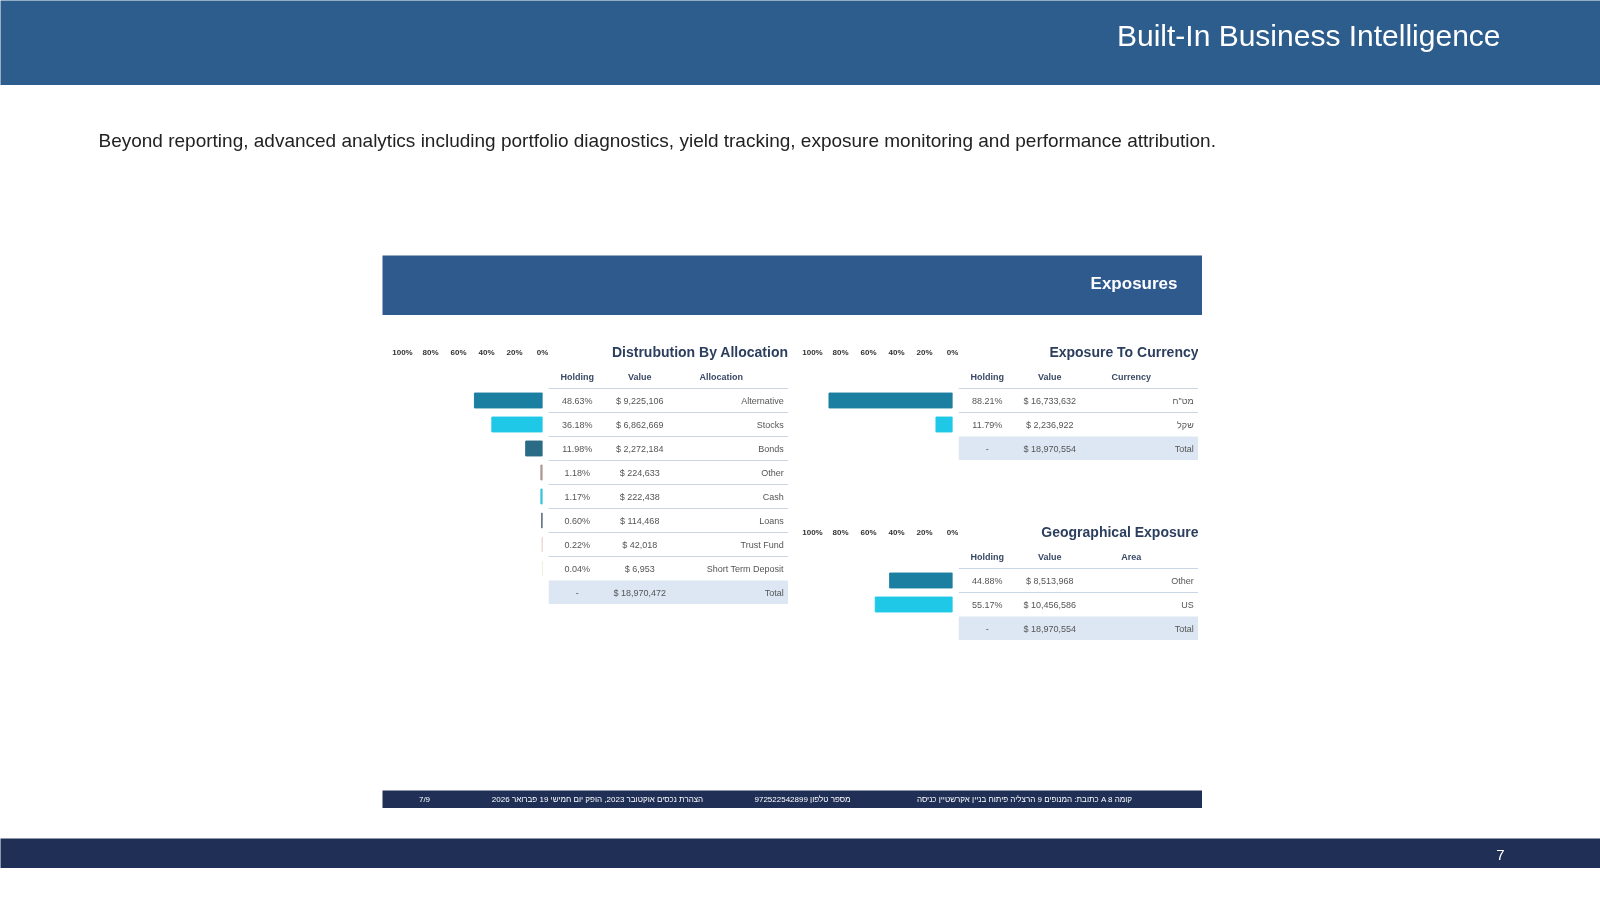  I want to click on text: $ 9,225,106, so click(639, 400).